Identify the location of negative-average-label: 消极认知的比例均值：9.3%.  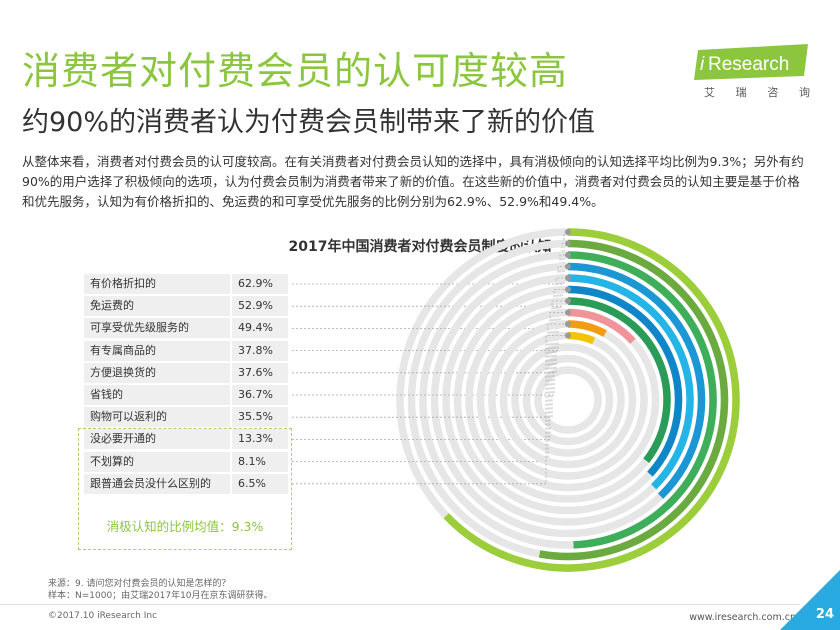
(185, 526).